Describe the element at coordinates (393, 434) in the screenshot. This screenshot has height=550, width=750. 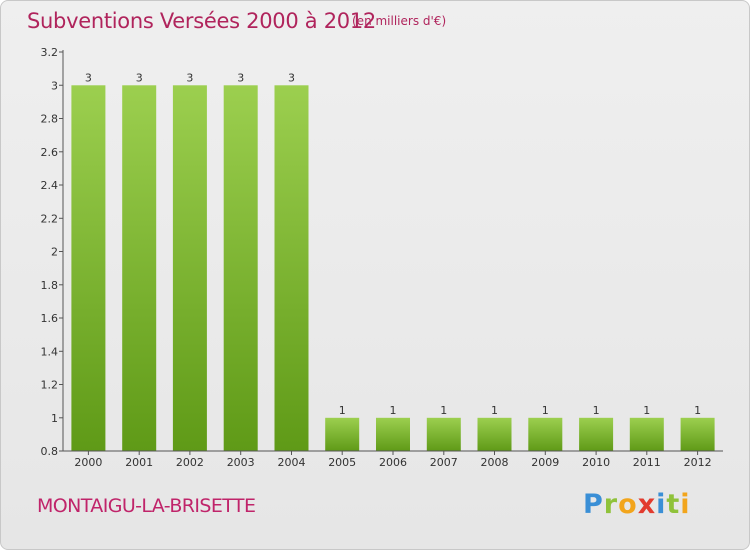
I see `bar-2006` at that location.